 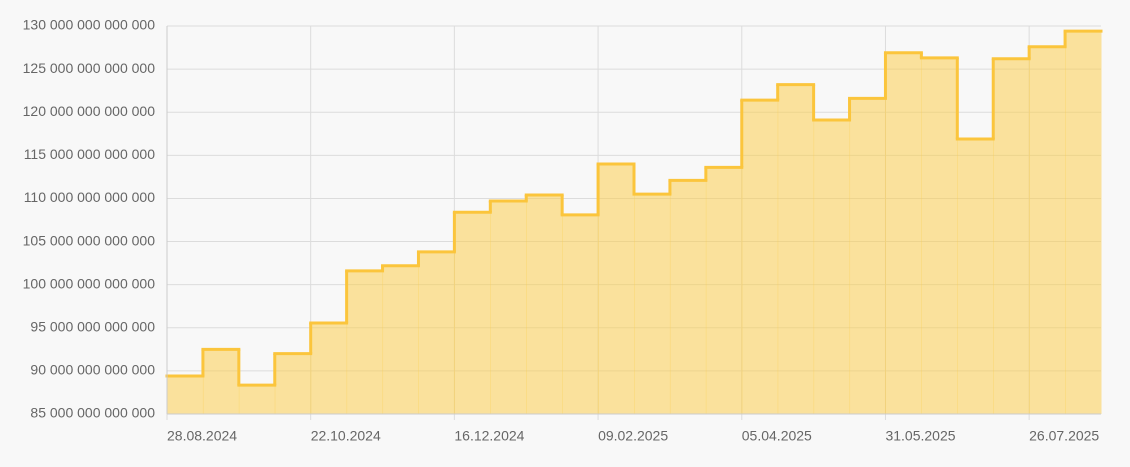 I want to click on x-tick-label: 09.02.2025, so click(x=633, y=436).